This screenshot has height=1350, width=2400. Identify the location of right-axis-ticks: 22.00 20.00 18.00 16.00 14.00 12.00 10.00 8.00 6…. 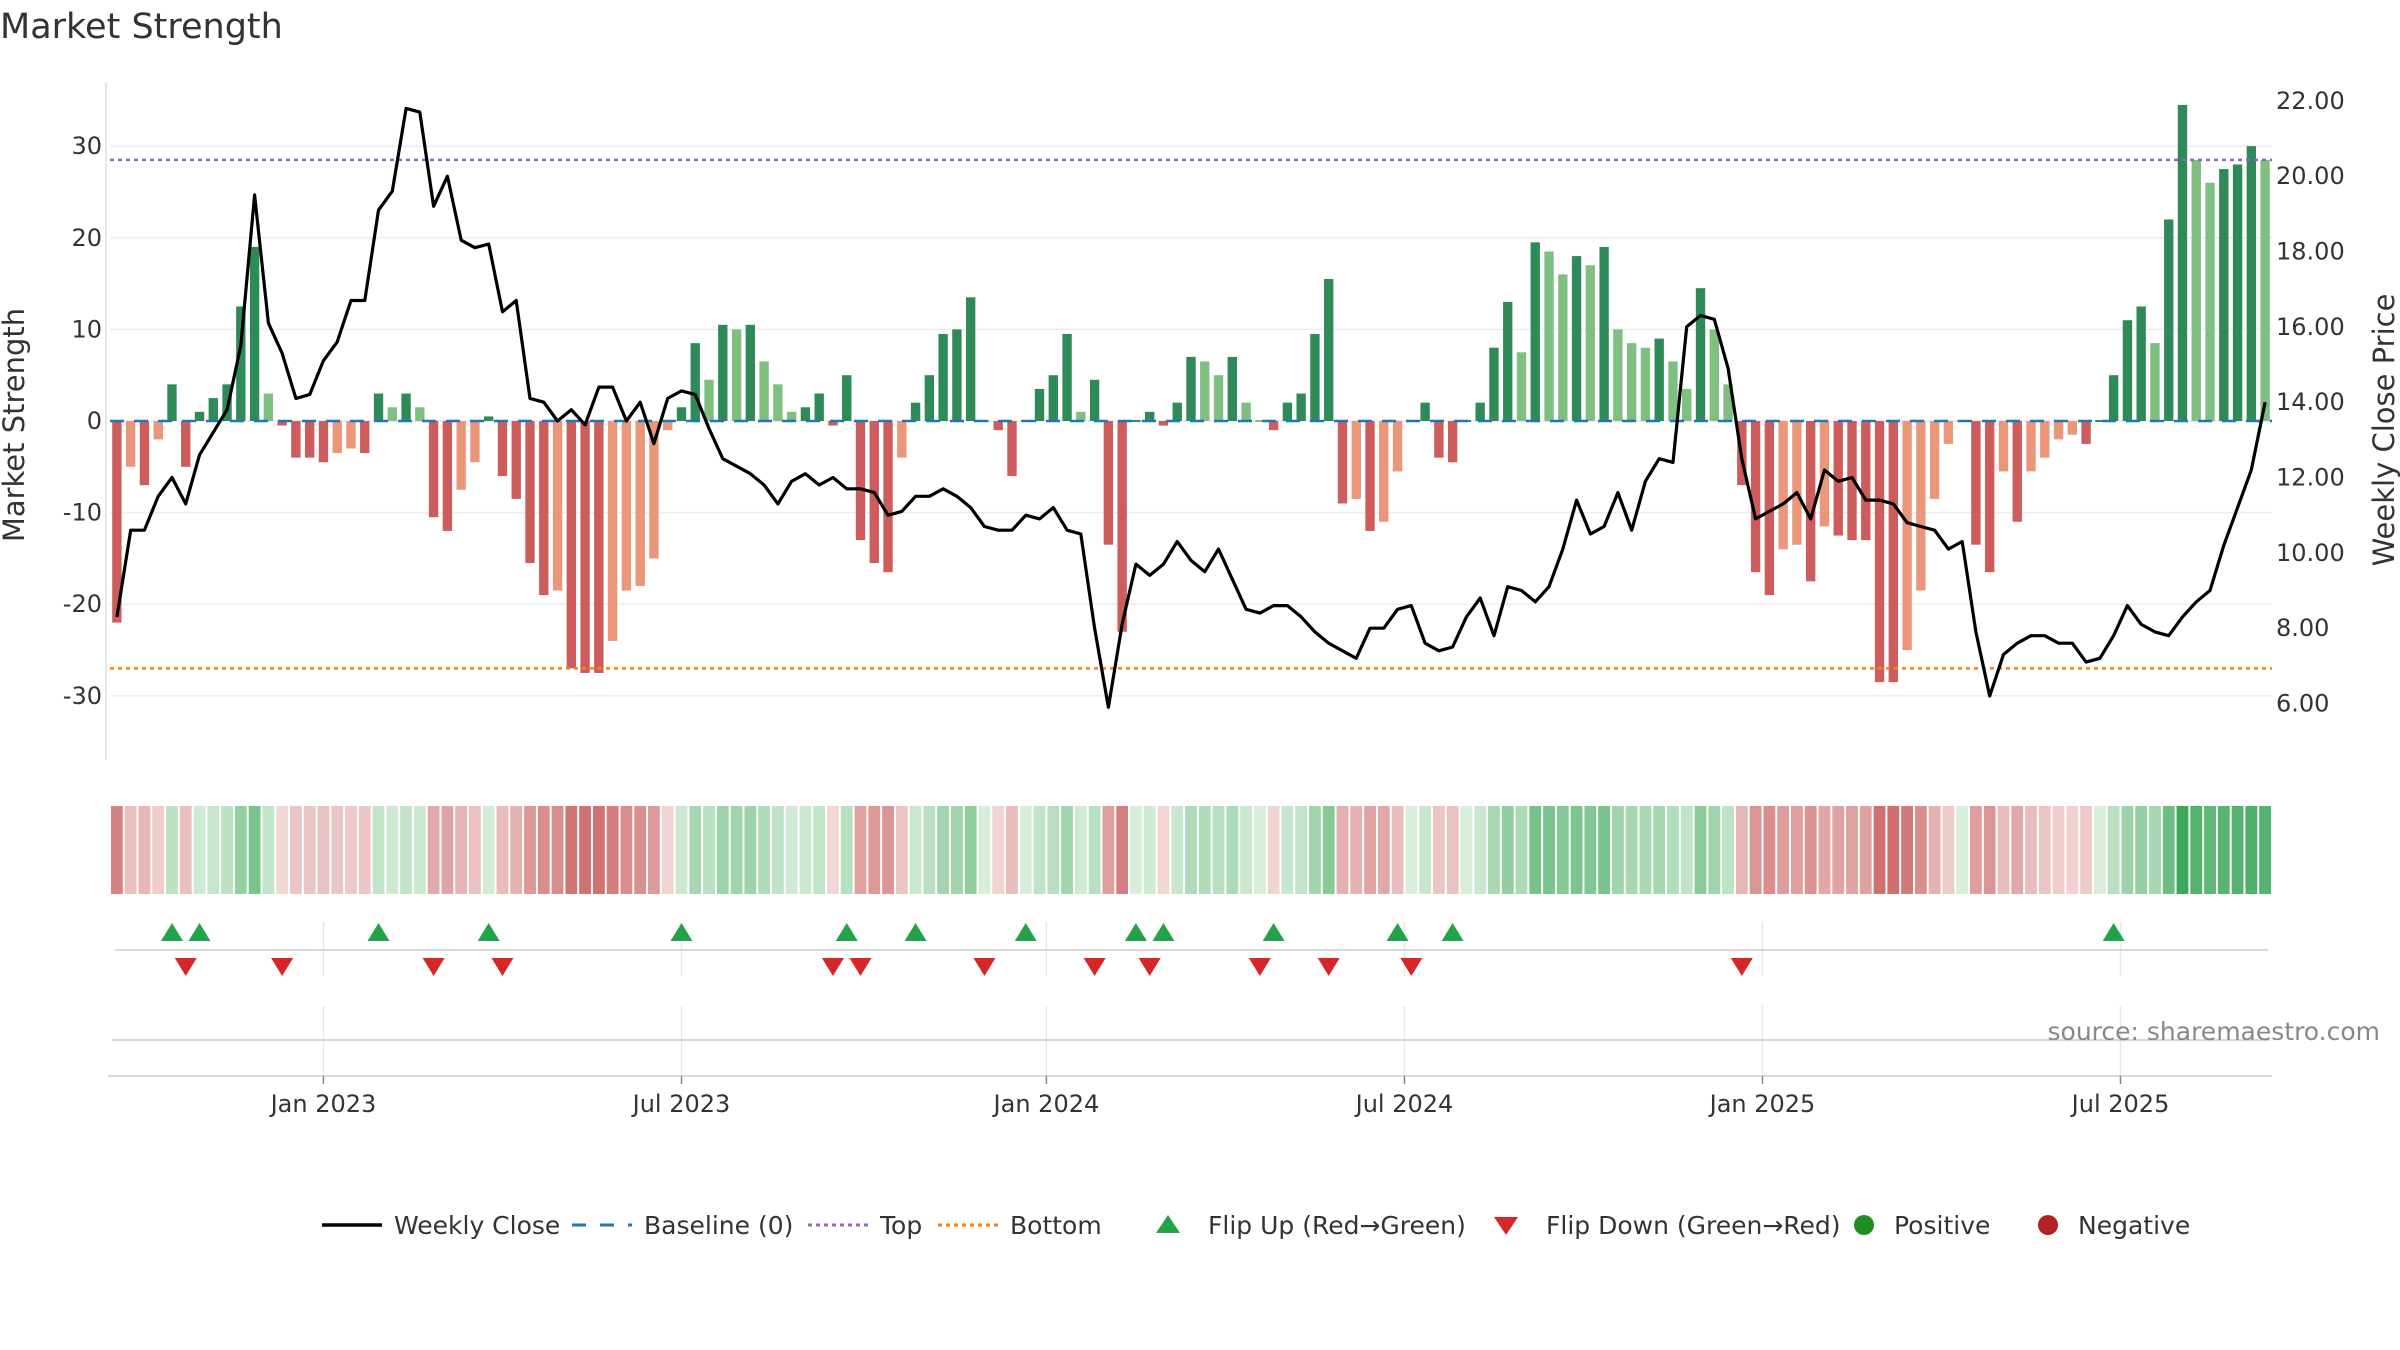
(2310, 402).